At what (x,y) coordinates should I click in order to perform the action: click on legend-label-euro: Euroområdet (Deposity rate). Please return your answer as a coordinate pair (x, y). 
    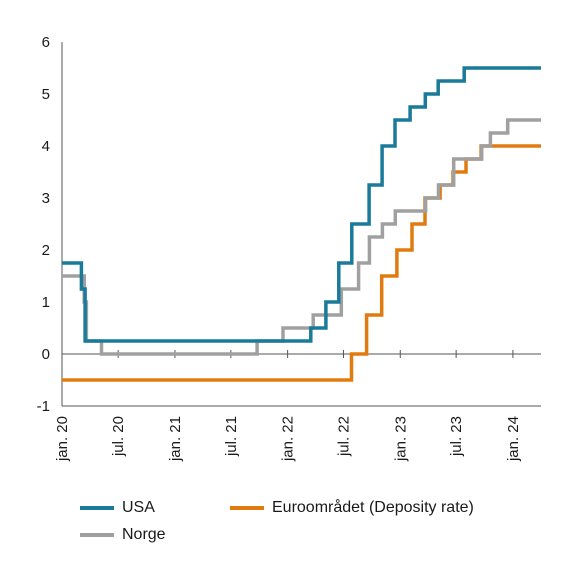
    Looking at the image, I should click on (373, 507).